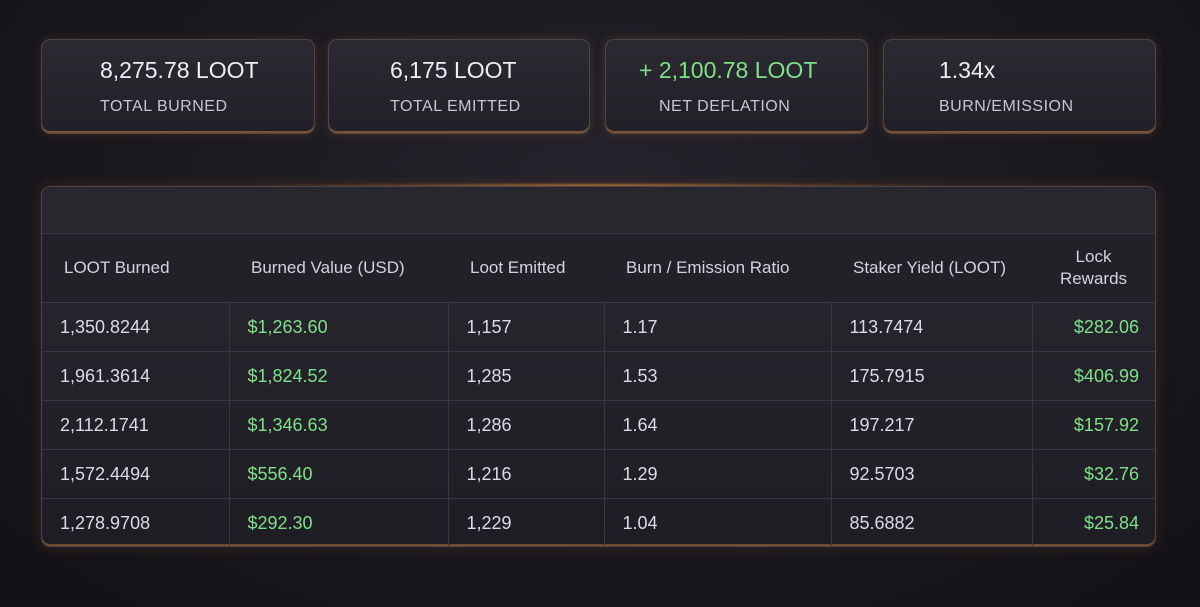 This screenshot has height=607, width=1200. I want to click on stat-value: + 2,100.78 LOOT, so click(728, 70).